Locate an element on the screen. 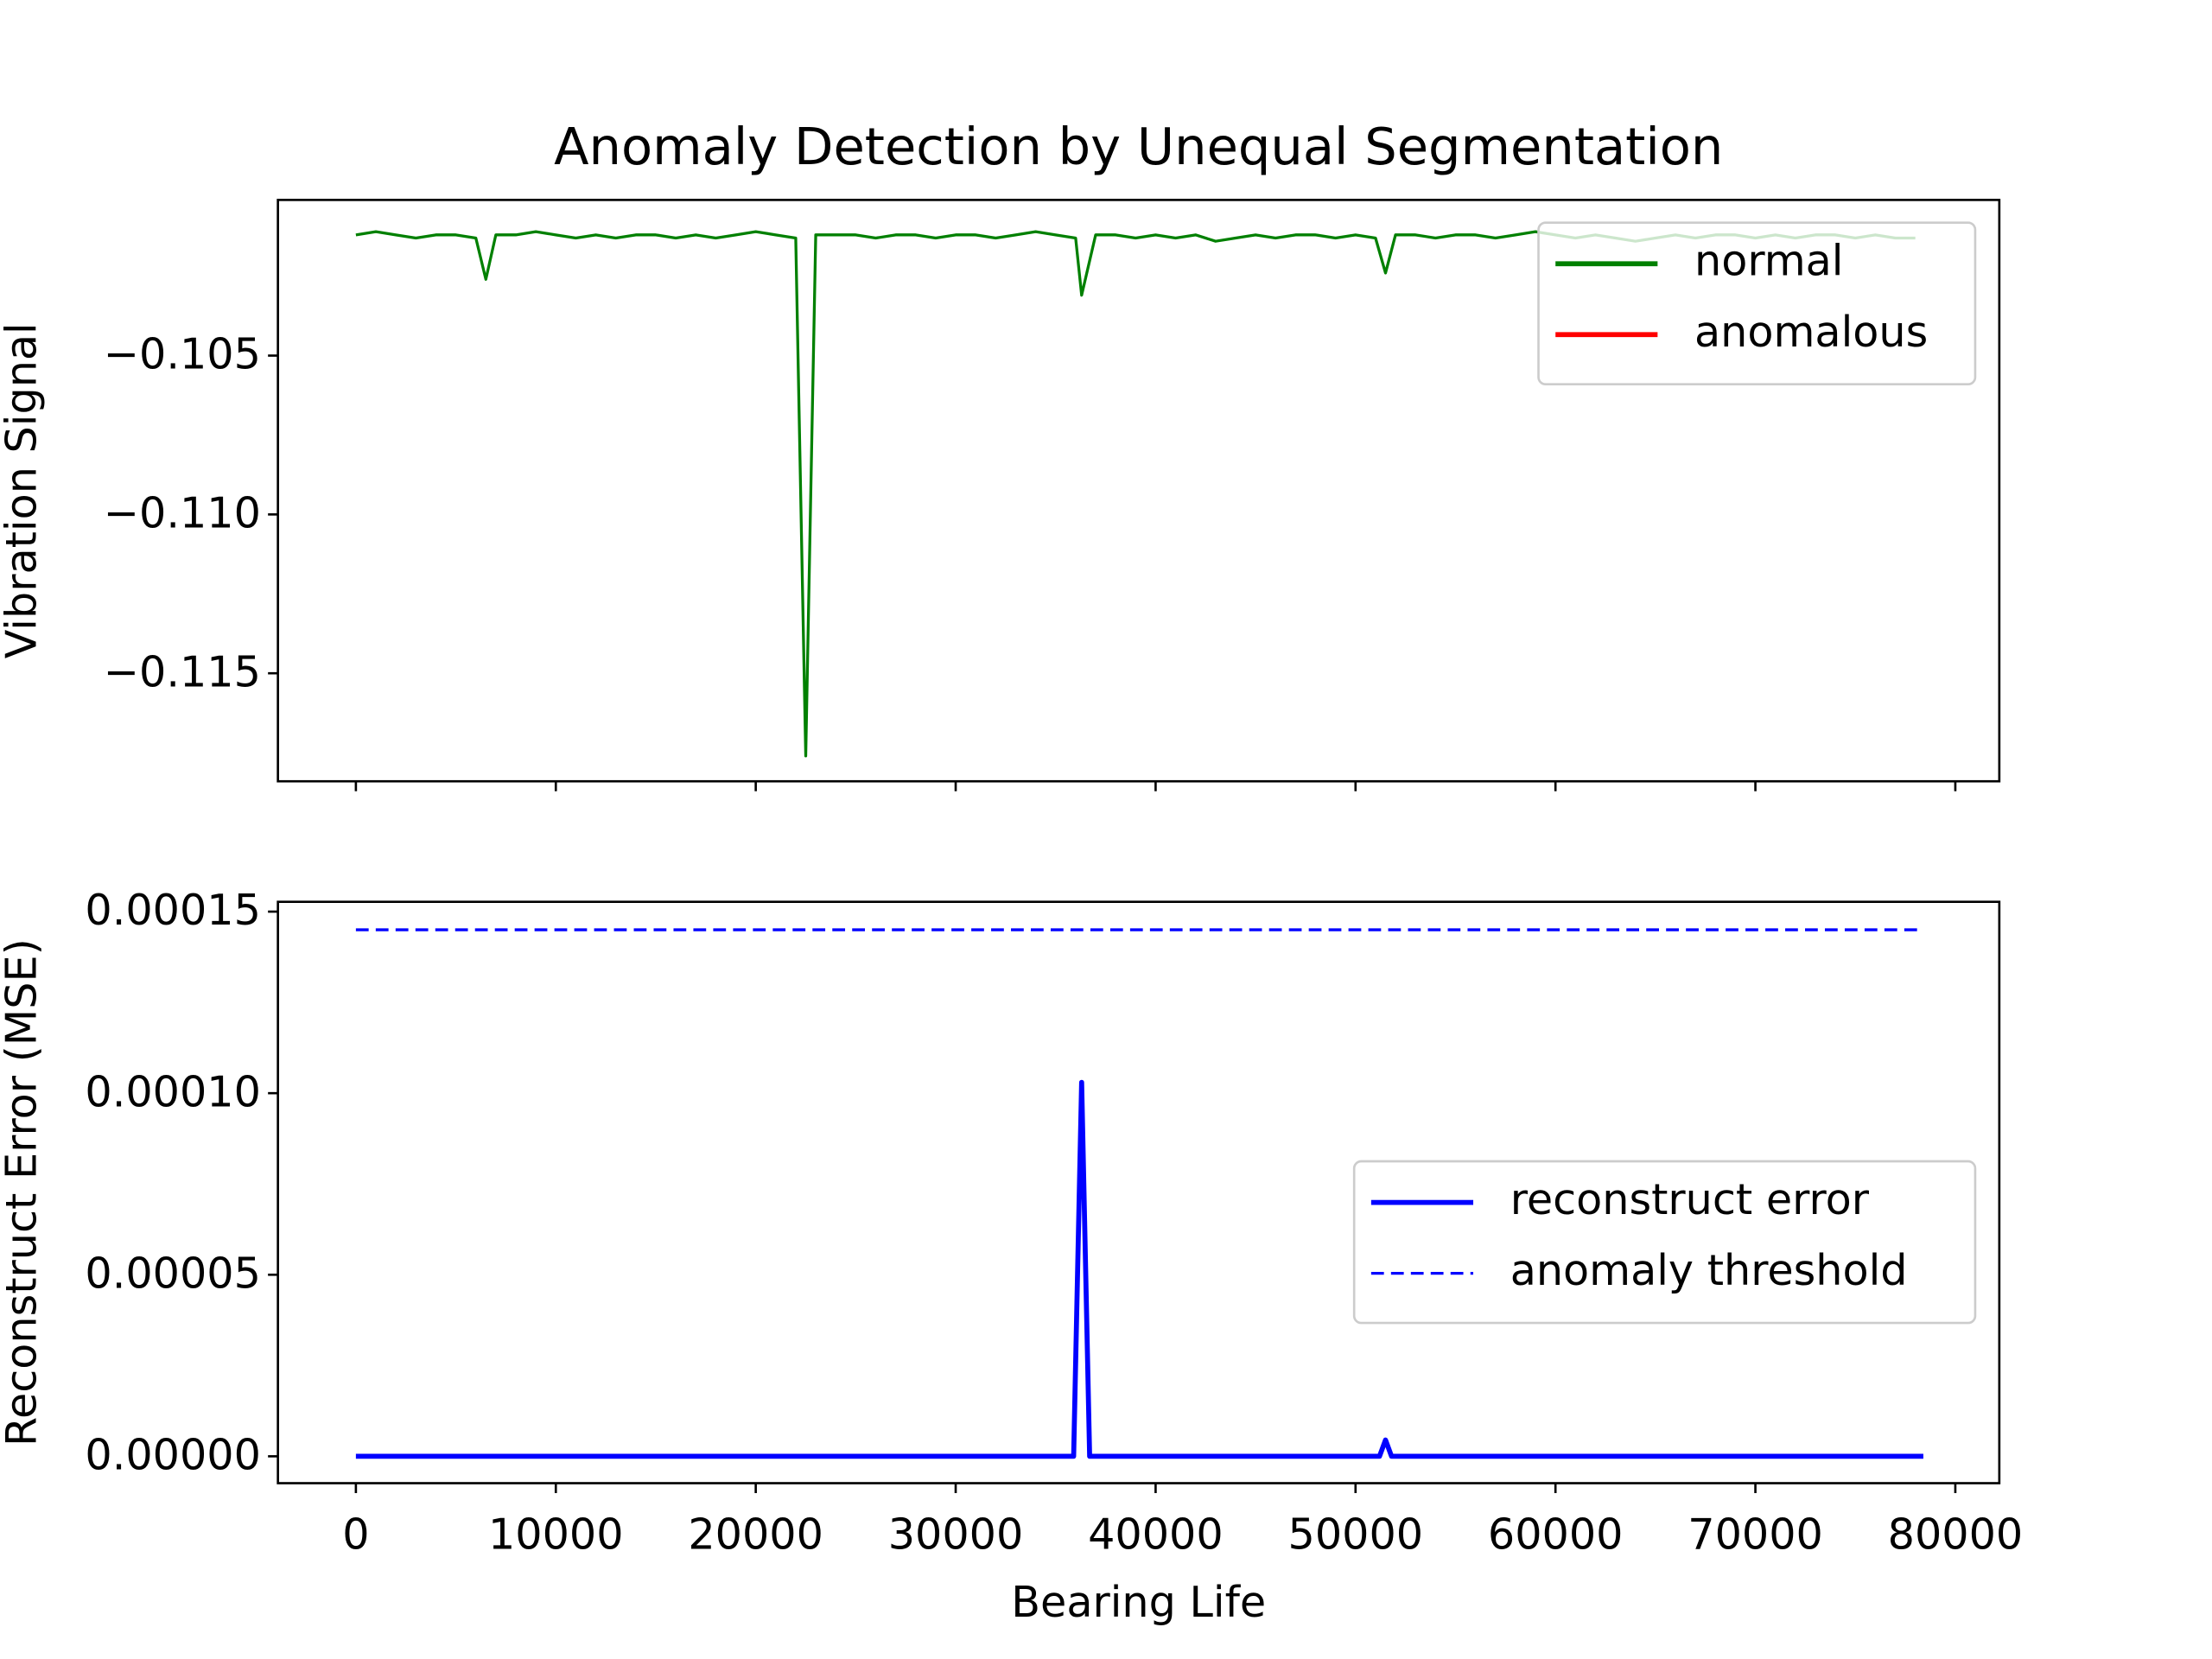  y-tick-label: 0.00000 is located at coordinates (173, 1455).